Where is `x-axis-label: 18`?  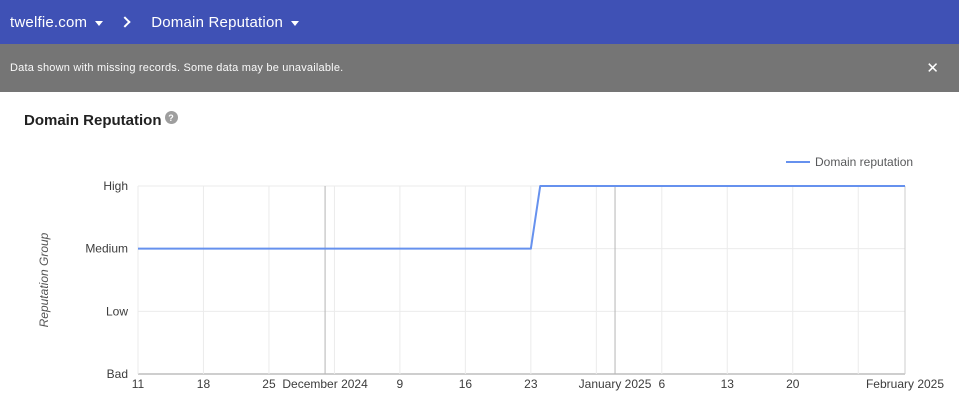
x-axis-label: 18 is located at coordinates (204, 384).